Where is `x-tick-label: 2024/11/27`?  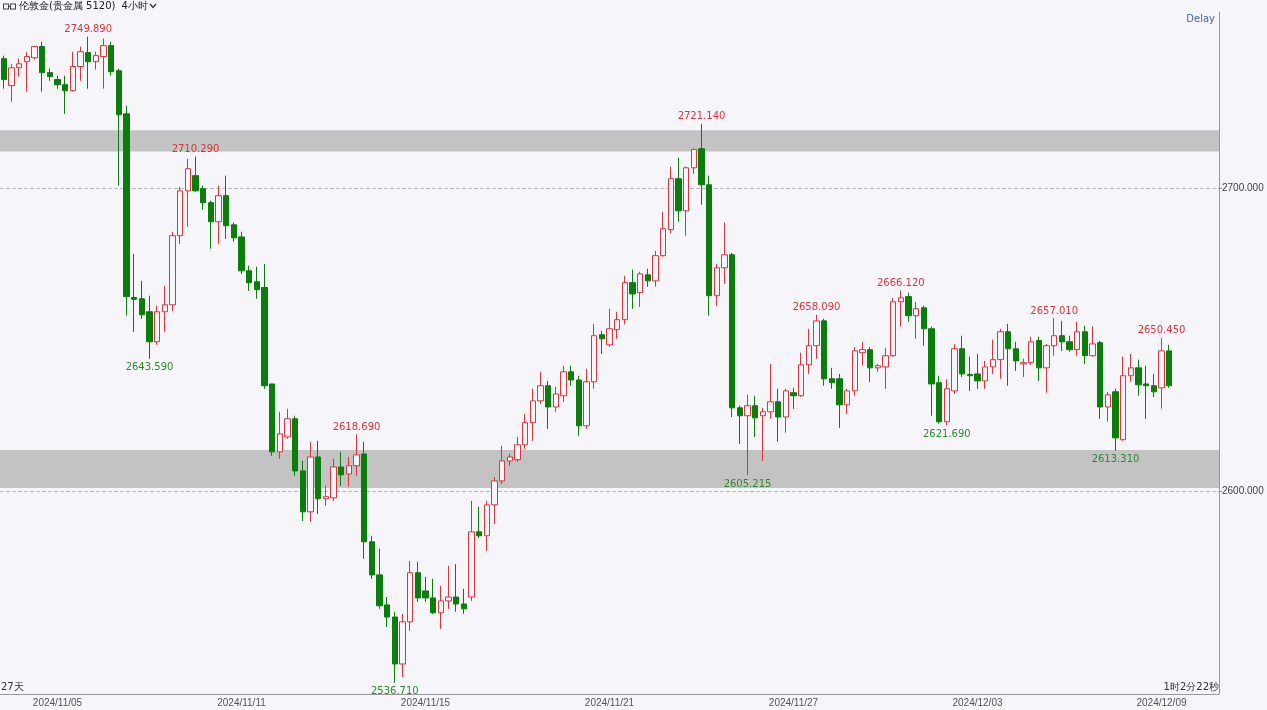 x-tick-label: 2024/11/27 is located at coordinates (793, 702).